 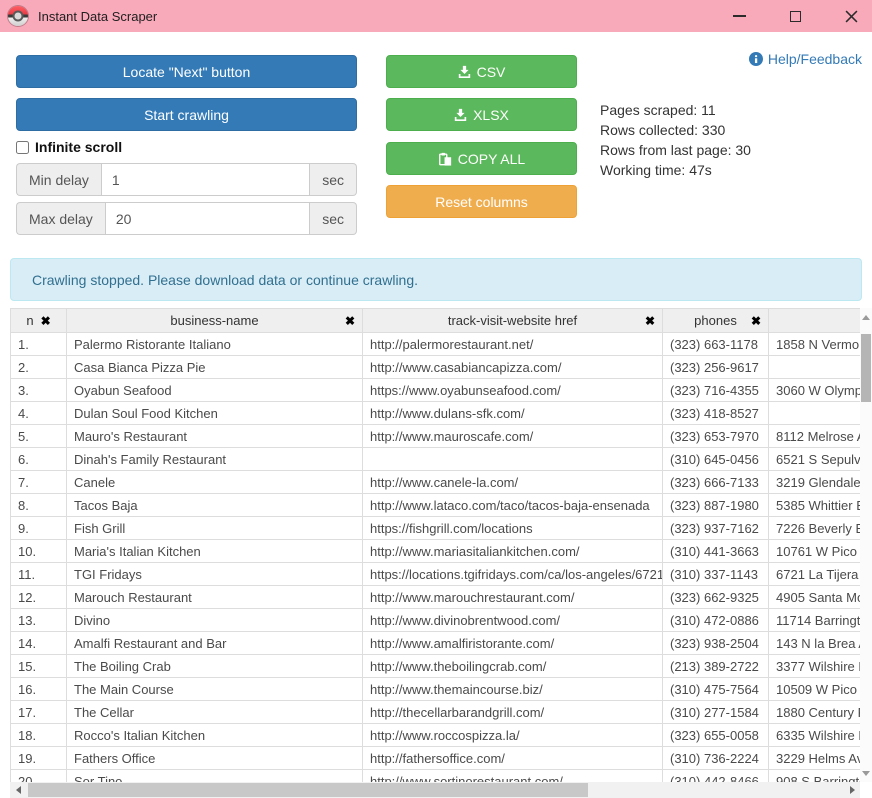 What do you see at coordinates (38, 712) in the screenshot?
I see `cell-n: 17.` at bounding box center [38, 712].